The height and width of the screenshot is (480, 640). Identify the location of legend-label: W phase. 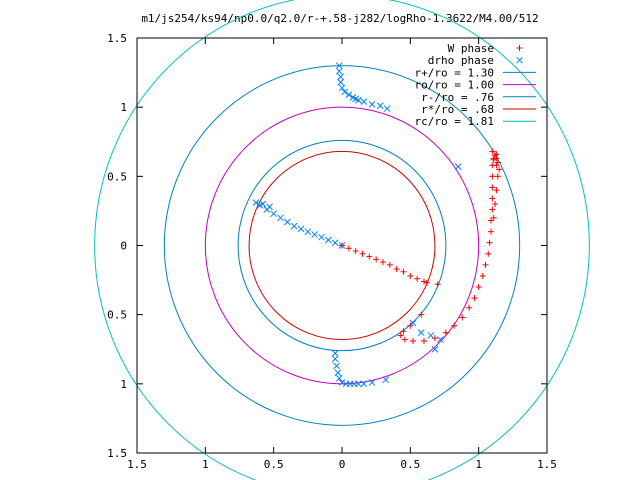
(471, 48).